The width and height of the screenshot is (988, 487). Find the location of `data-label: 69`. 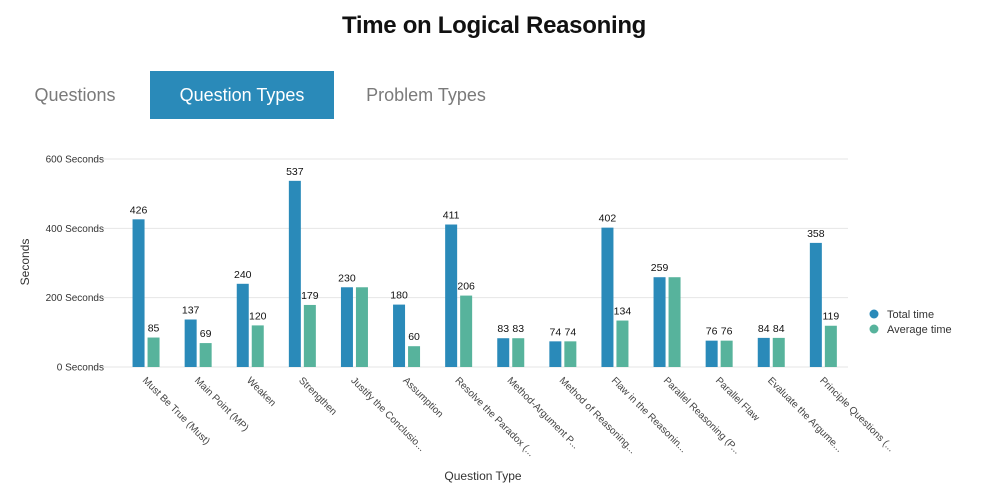

data-label: 69 is located at coordinates (206, 334).